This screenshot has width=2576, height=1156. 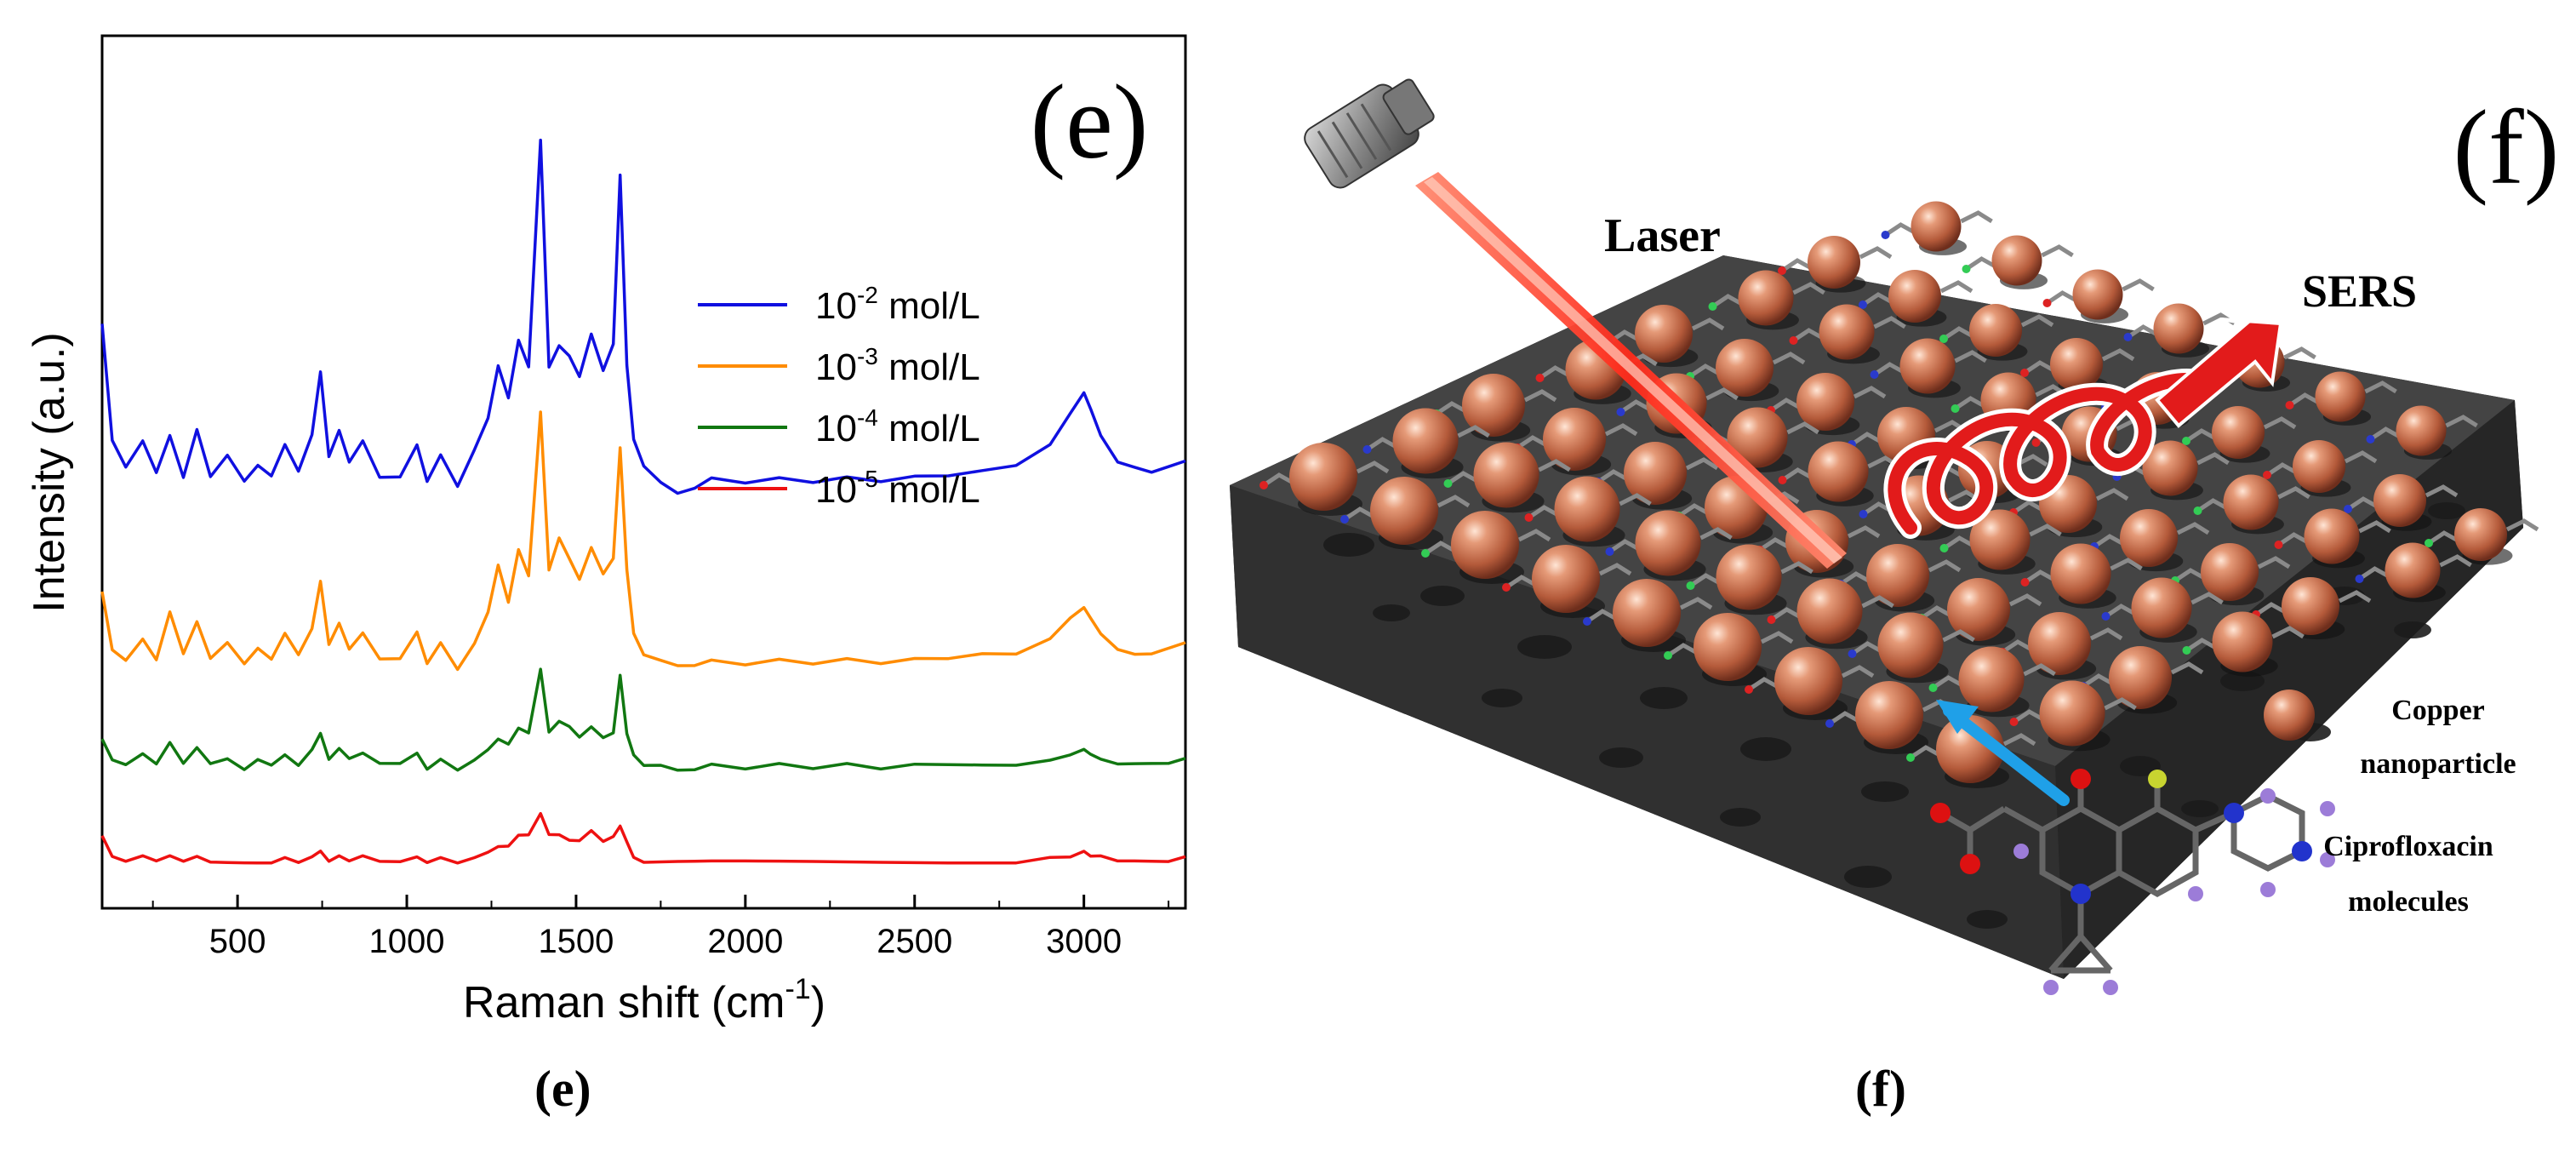 I want to click on x-tick-label: 1000, so click(x=407, y=941).